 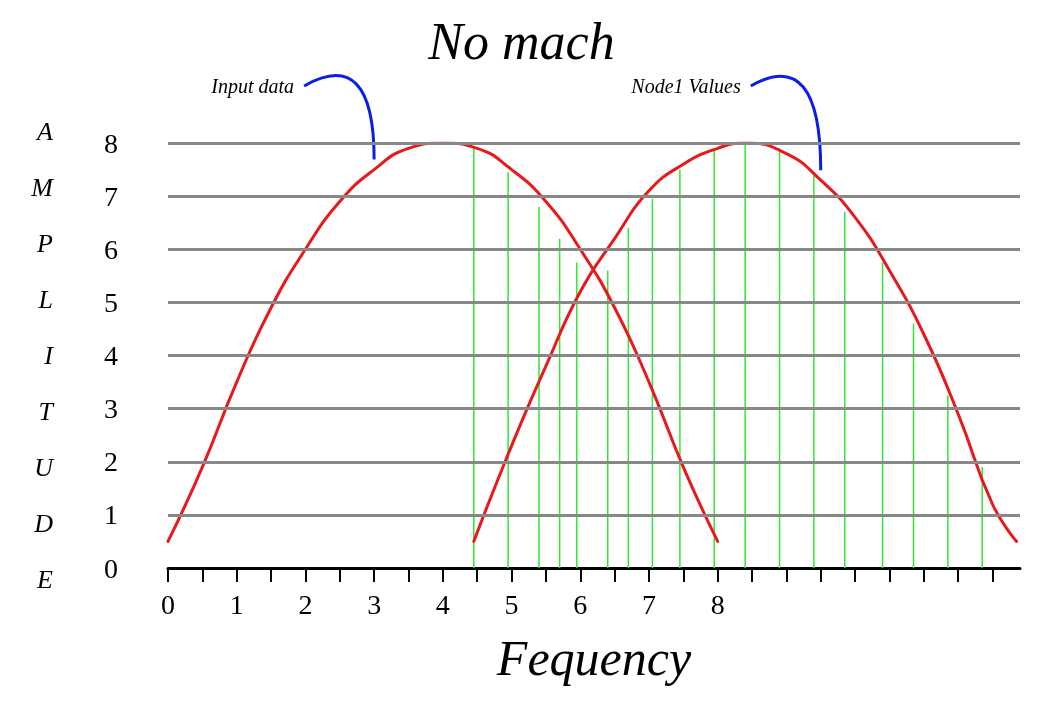 What do you see at coordinates (305, 604) in the screenshot?
I see `x-tick-label: 2` at bounding box center [305, 604].